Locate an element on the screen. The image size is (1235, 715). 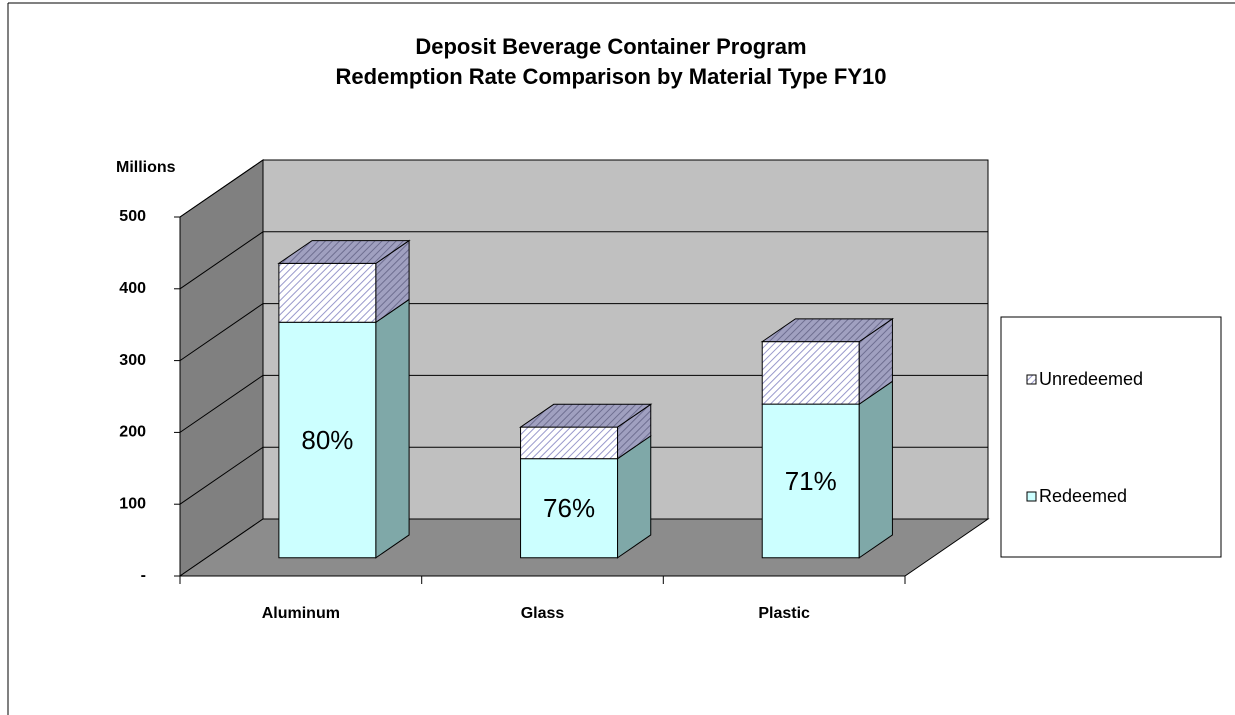
y-tick-label: 400 is located at coordinates (132, 288).